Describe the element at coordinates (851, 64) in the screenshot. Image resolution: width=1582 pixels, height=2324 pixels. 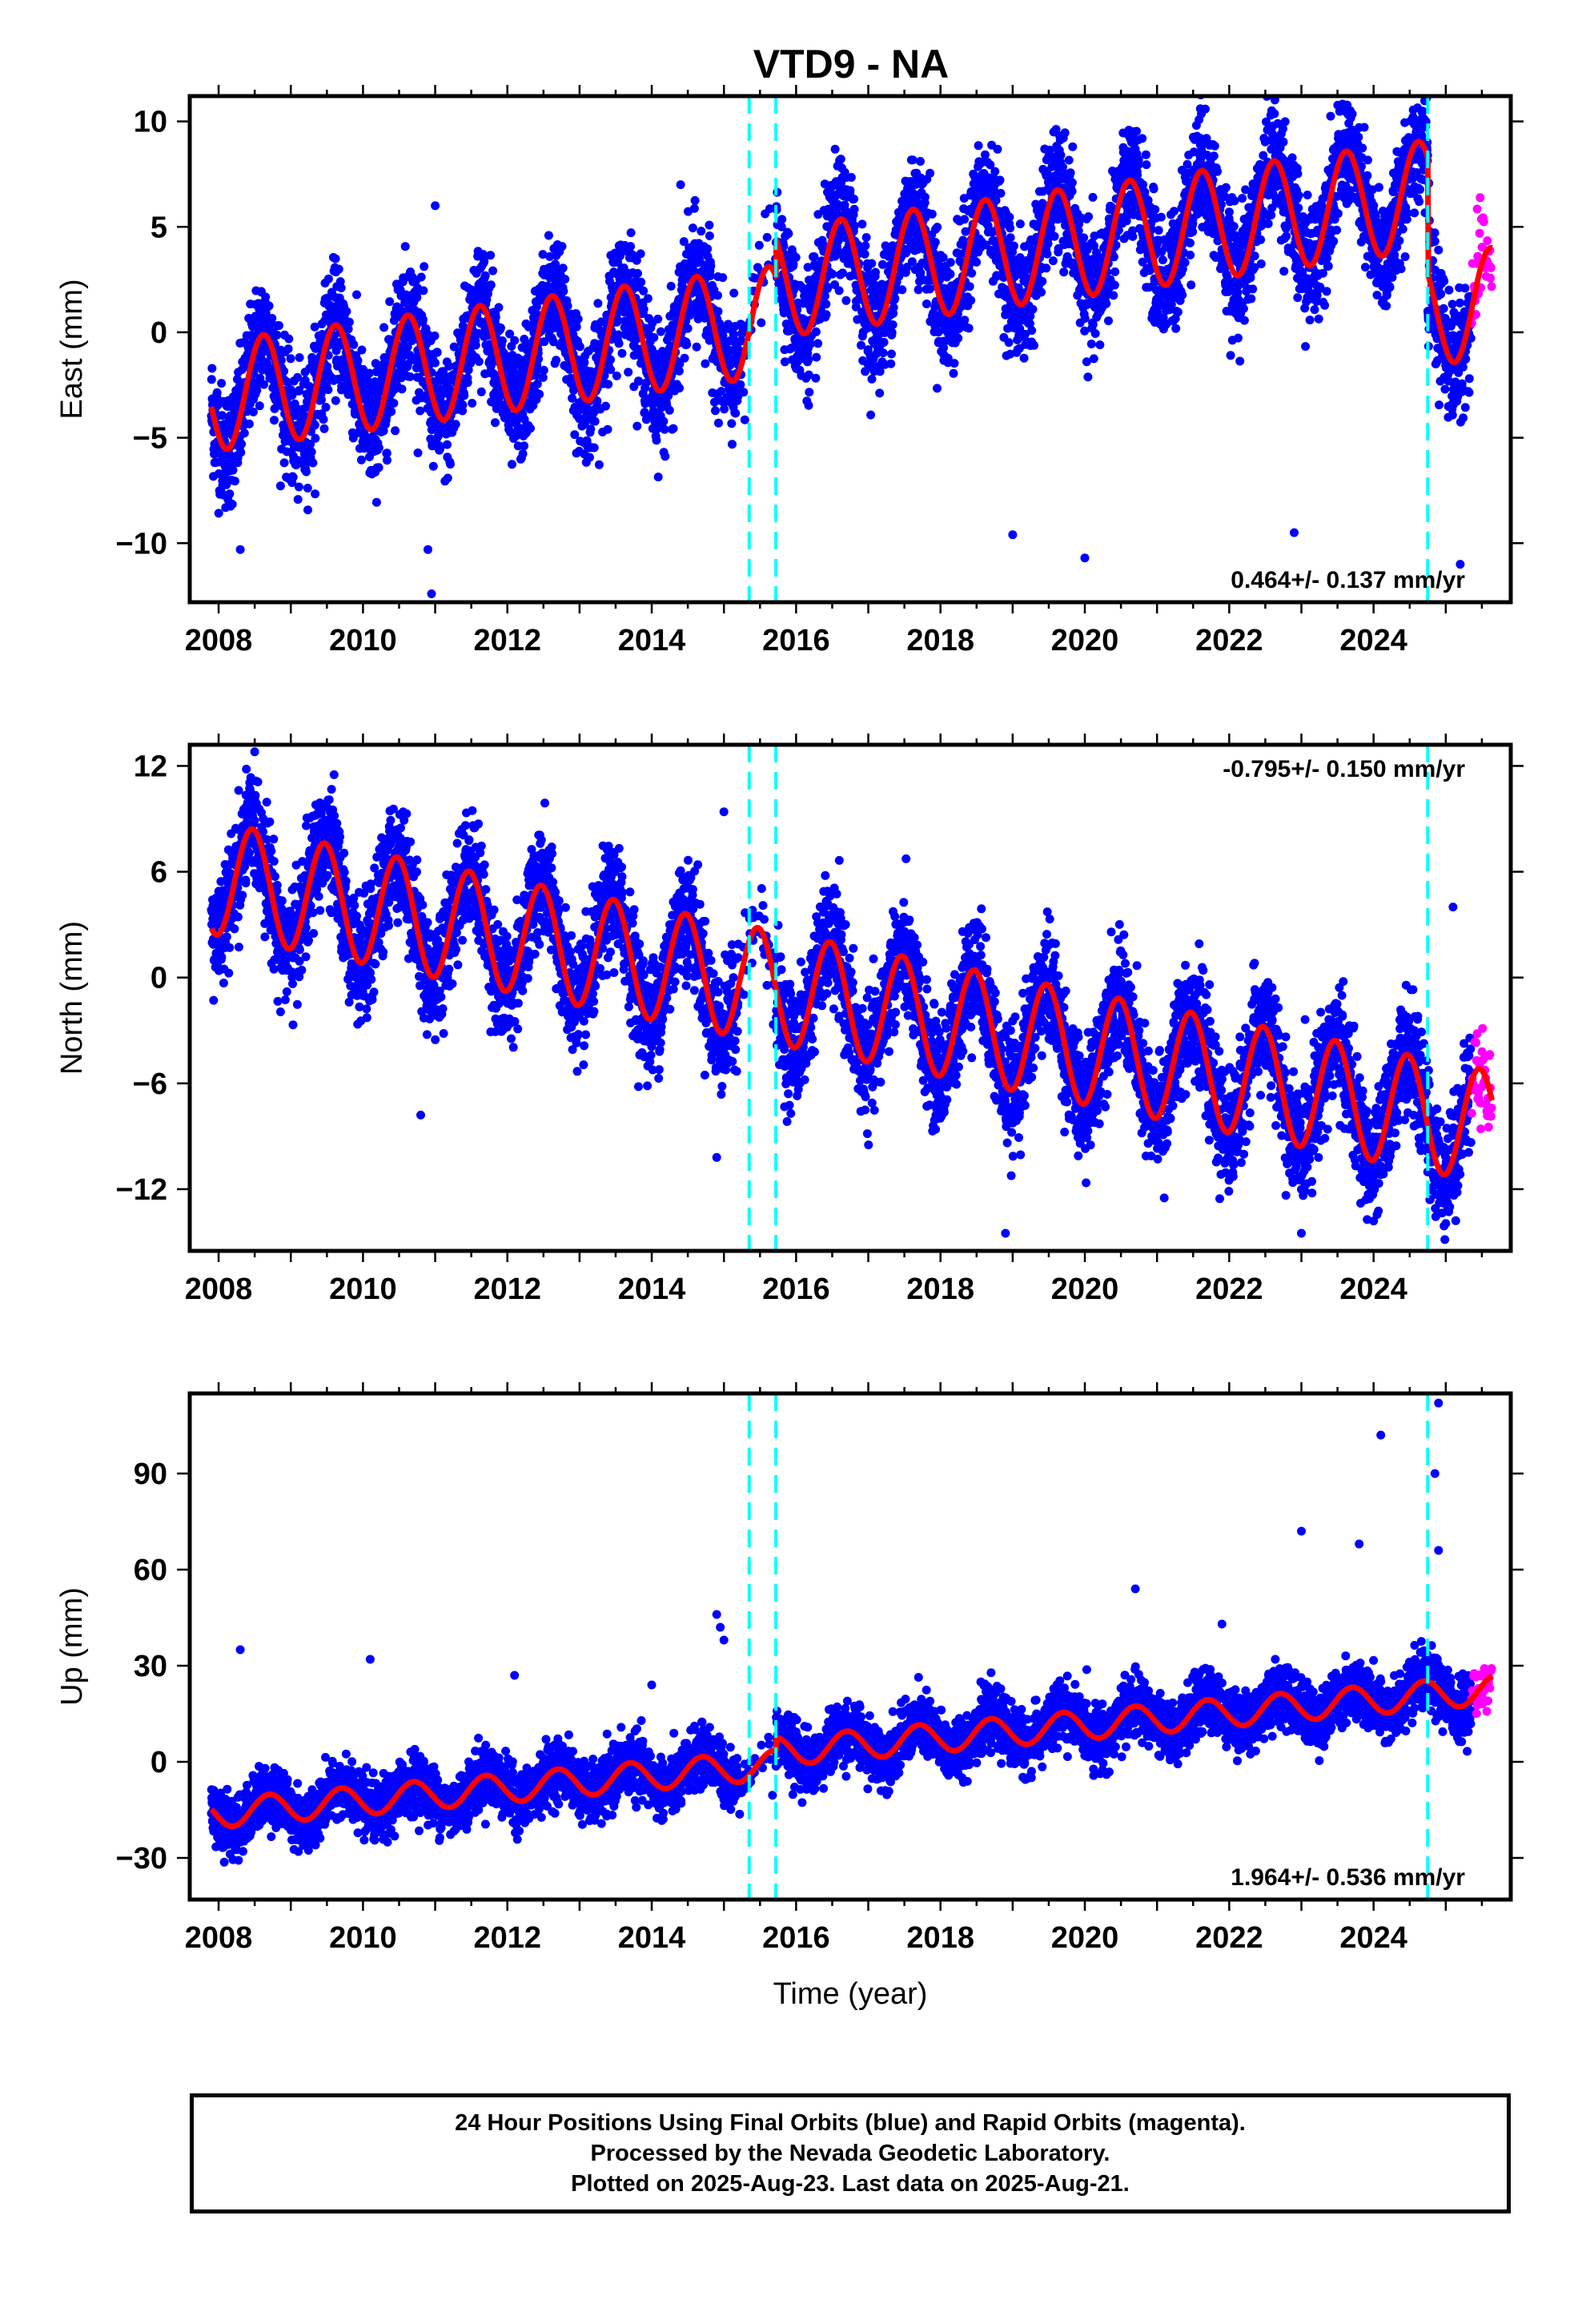
I see `chart-title: VTD9 - NA` at that location.